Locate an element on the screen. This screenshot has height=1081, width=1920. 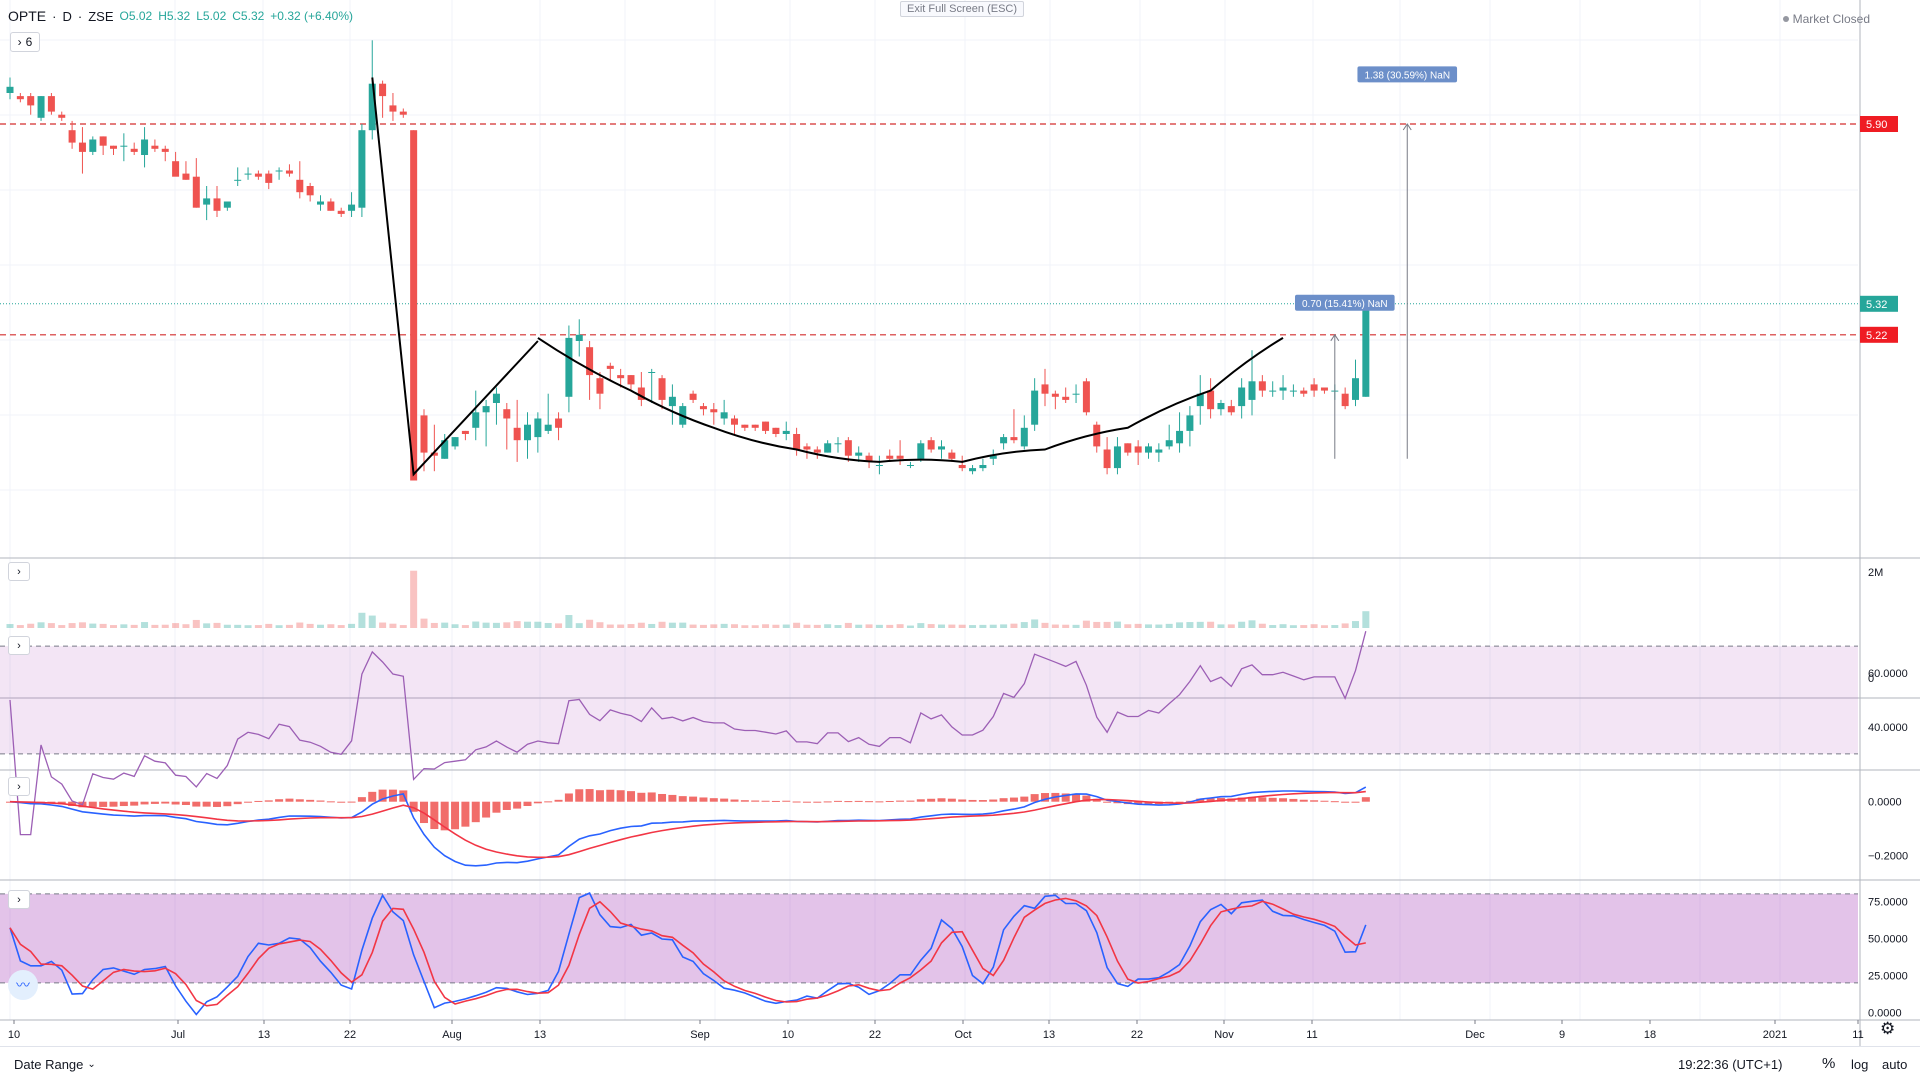
stoch-pane-toggle: › is located at coordinates (19, 899).